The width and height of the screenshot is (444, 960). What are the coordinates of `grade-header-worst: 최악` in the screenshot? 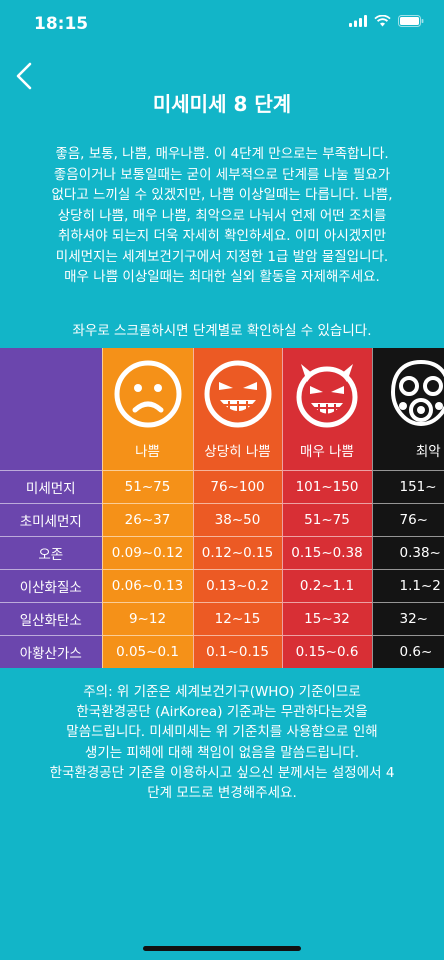 It's located at (407, 409).